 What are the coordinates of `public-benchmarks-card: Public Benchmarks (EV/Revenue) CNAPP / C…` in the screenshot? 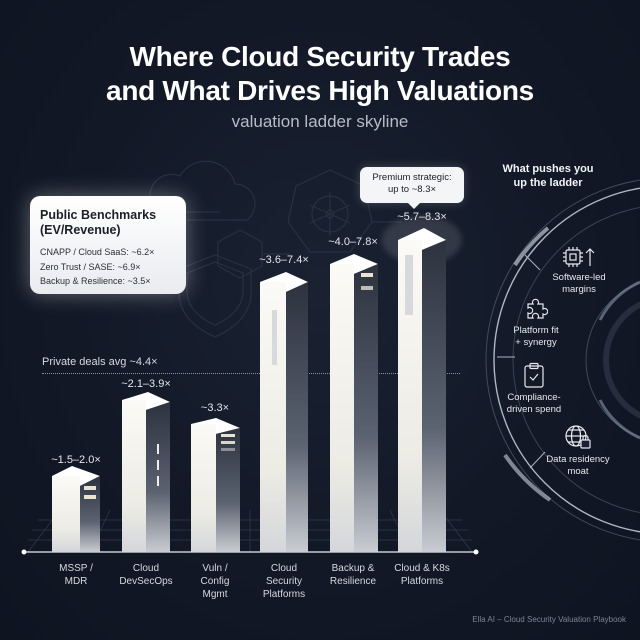 It's located at (108, 245).